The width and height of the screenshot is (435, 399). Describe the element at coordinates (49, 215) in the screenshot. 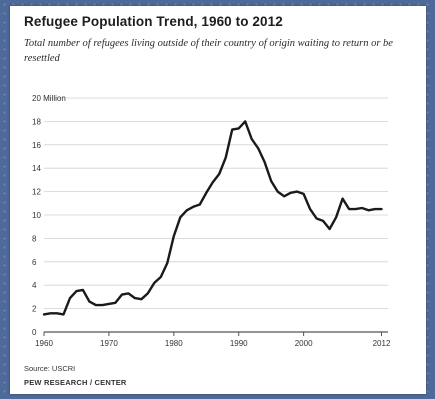

I see `y-axis: 20 Million 18 16 14 12 10 8 6 4 2 0` at that location.